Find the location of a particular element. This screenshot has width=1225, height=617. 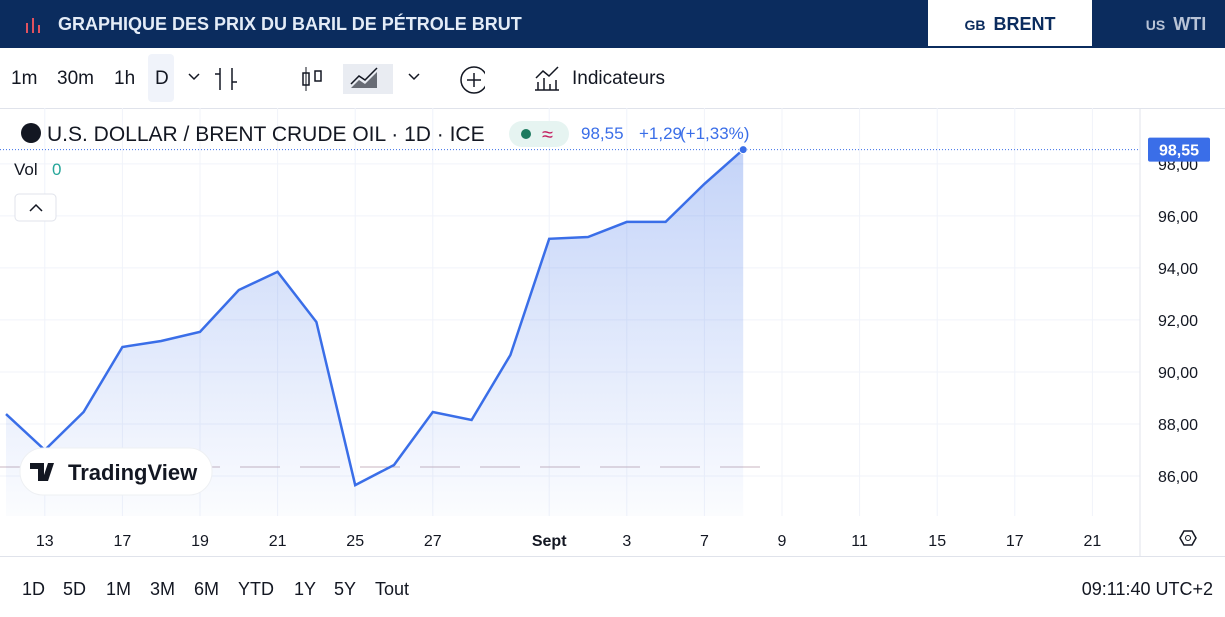

y-tick-label: 96,00 is located at coordinates (1178, 217).